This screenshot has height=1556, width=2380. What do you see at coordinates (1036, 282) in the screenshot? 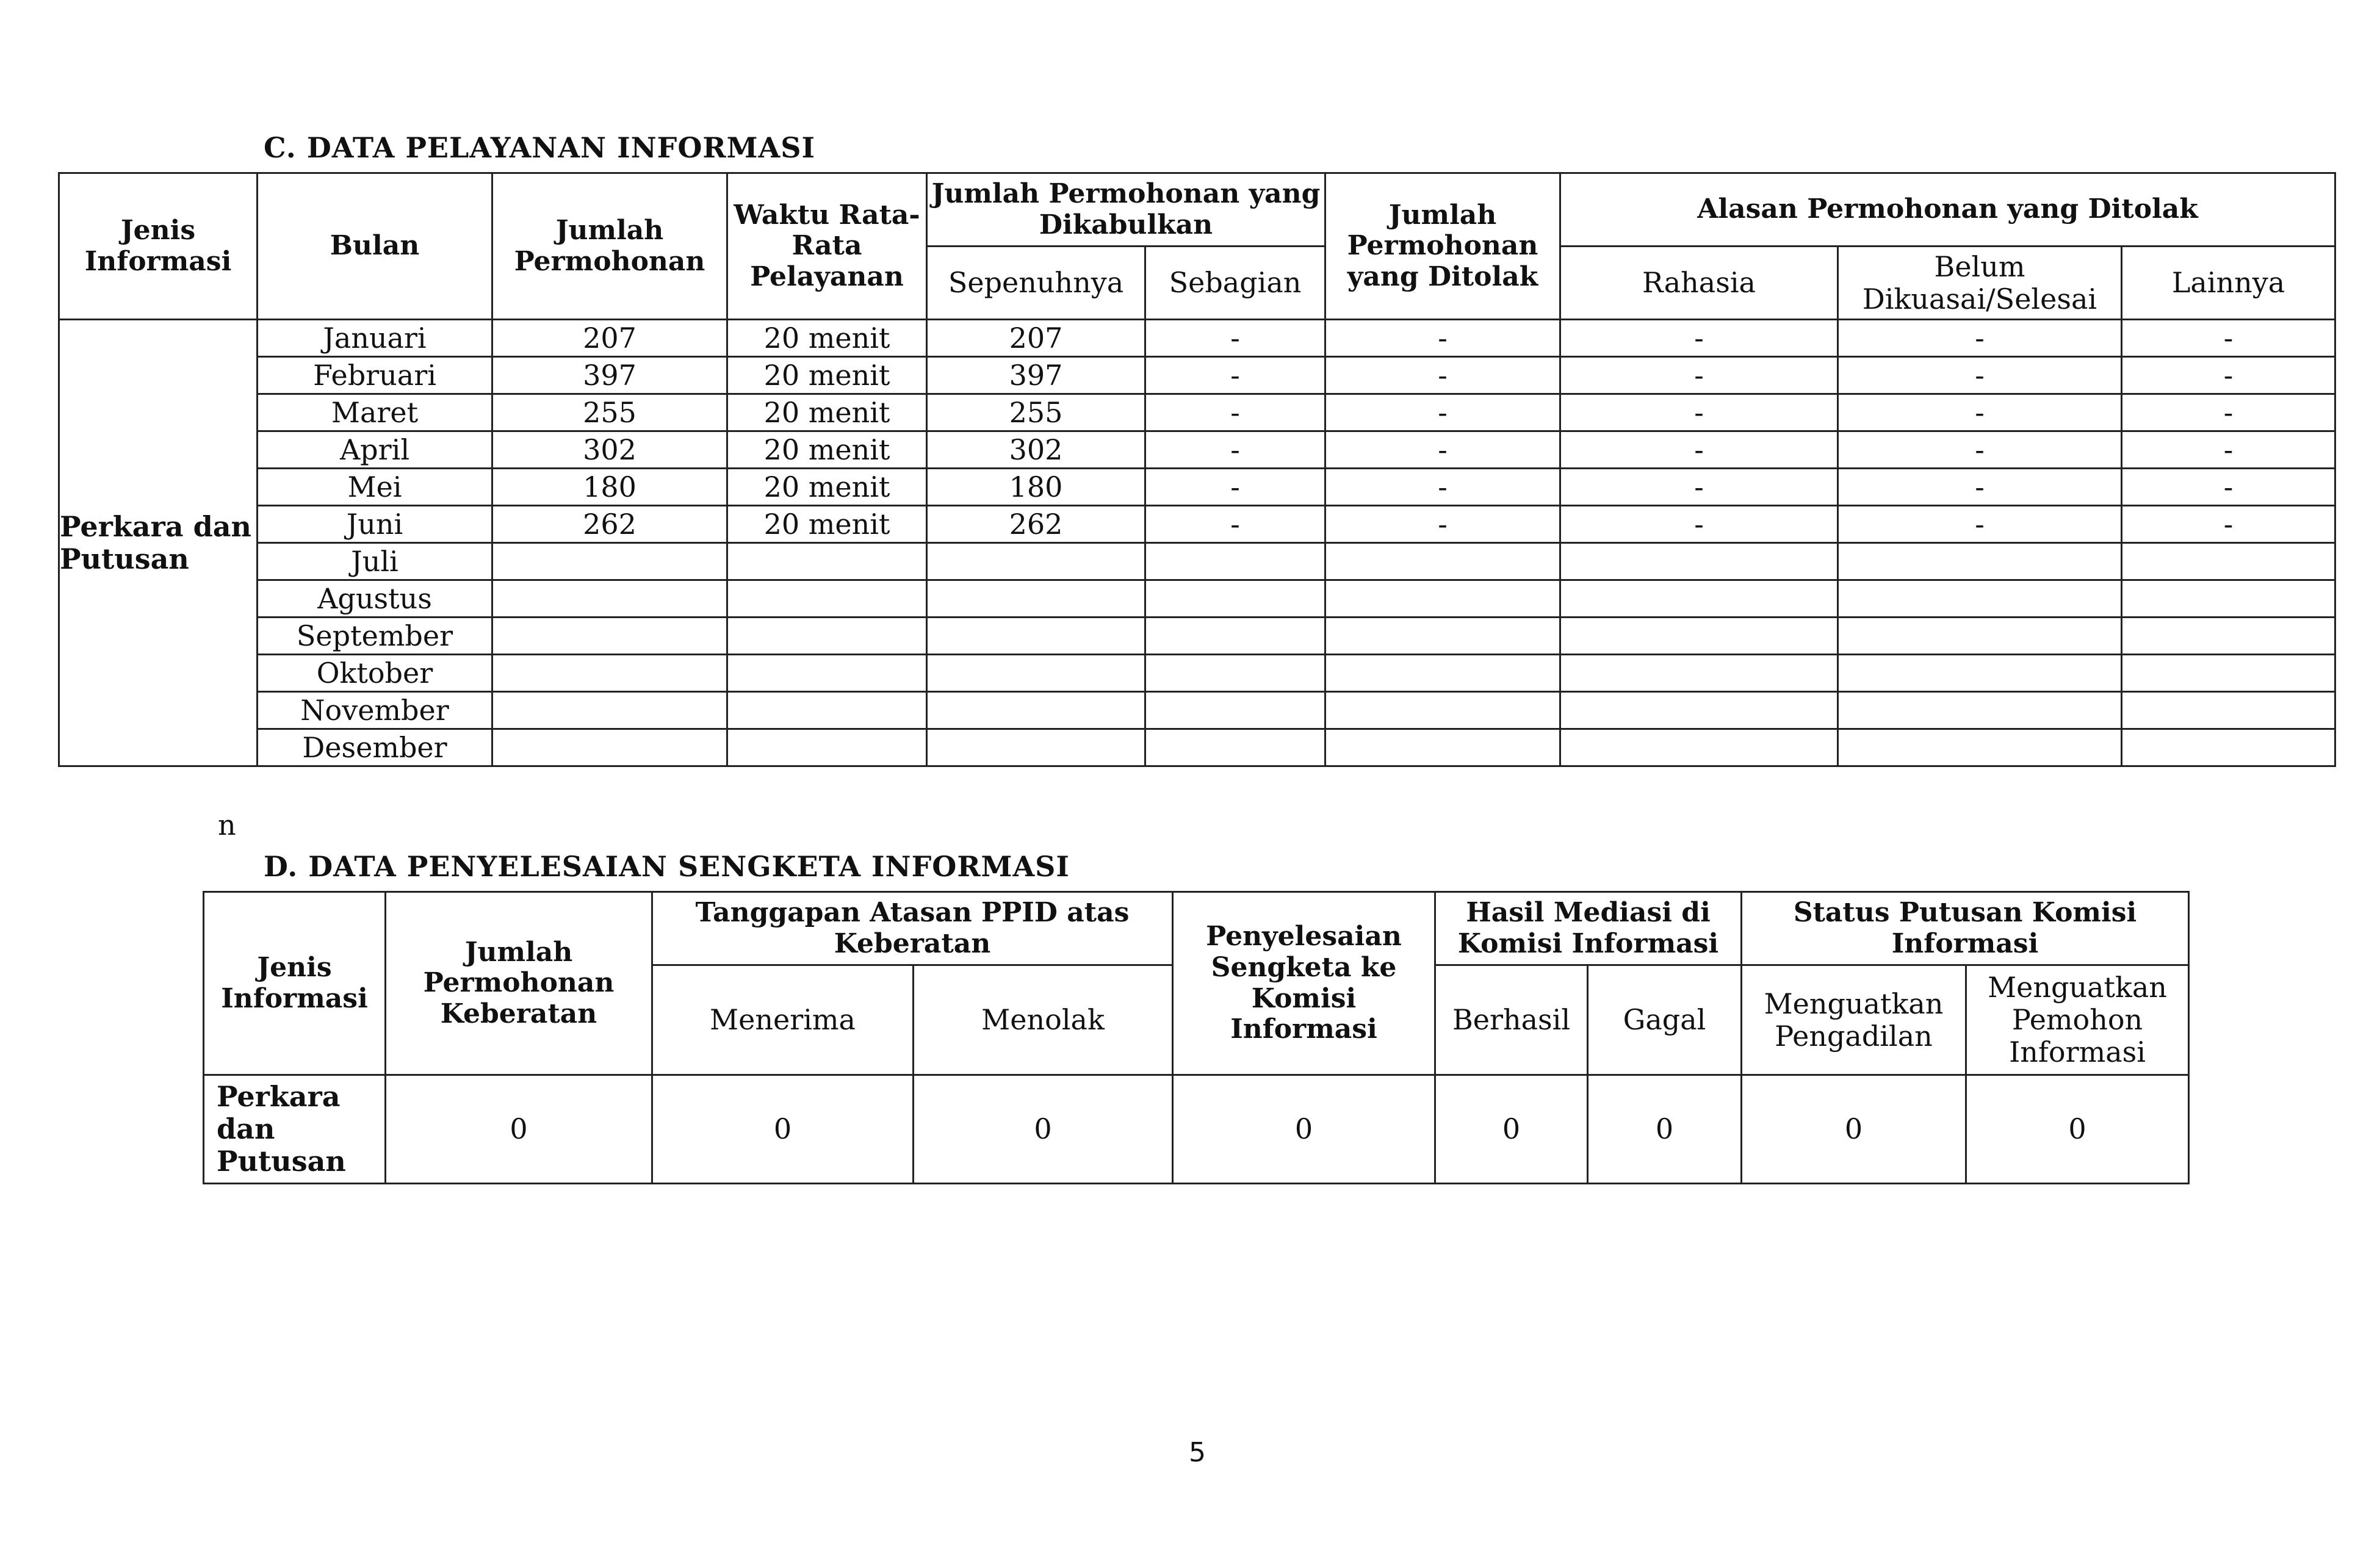
I see `header-sepenuhnya: Sepenuhnya` at bounding box center [1036, 282].